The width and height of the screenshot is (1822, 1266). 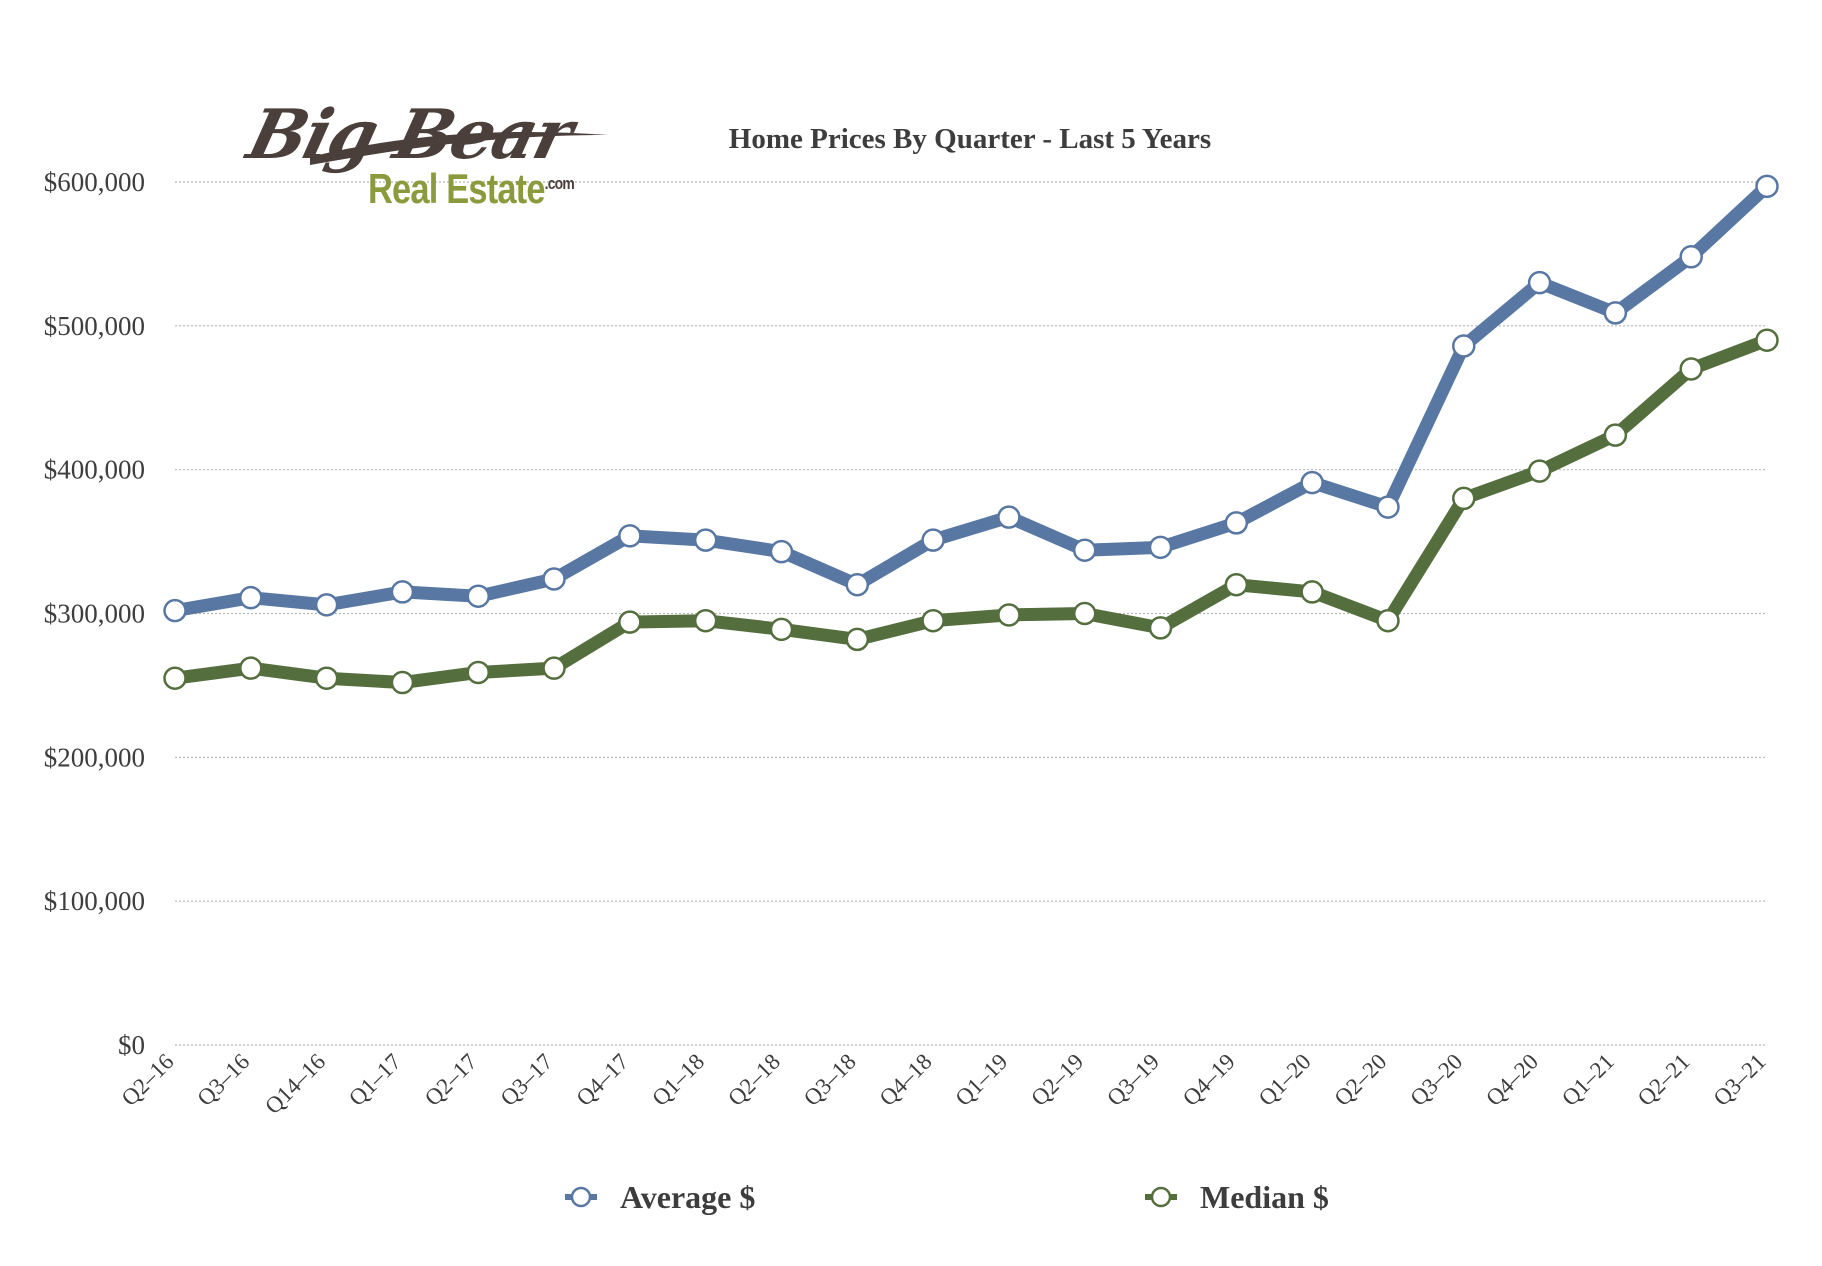 I want to click on x-tick-label: Q2–18, so click(x=754, y=1080).